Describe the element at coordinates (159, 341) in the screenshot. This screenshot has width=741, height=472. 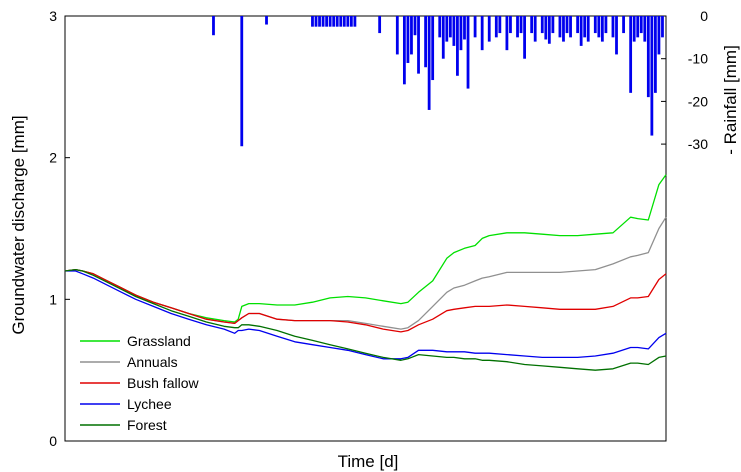
I see `legend-label: Grassland` at that location.